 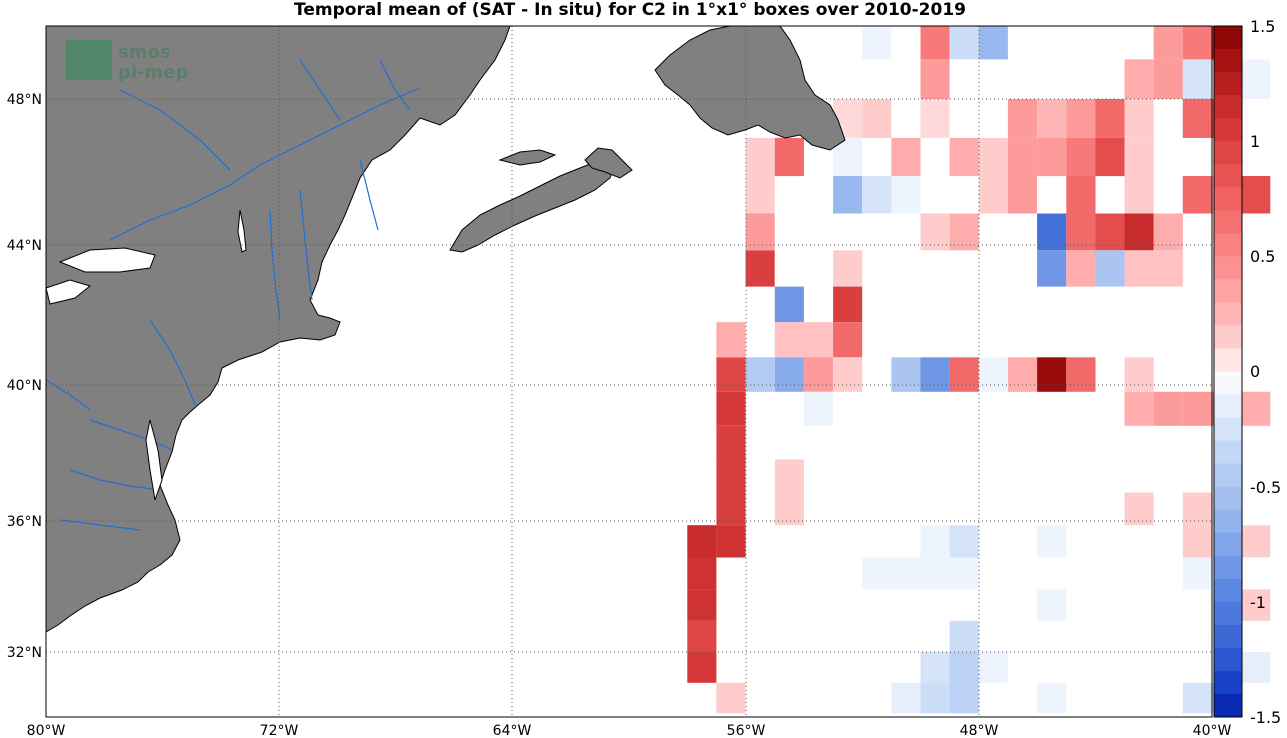 I want to click on colorbar-tick-label: 1.5, so click(x=1262, y=26).